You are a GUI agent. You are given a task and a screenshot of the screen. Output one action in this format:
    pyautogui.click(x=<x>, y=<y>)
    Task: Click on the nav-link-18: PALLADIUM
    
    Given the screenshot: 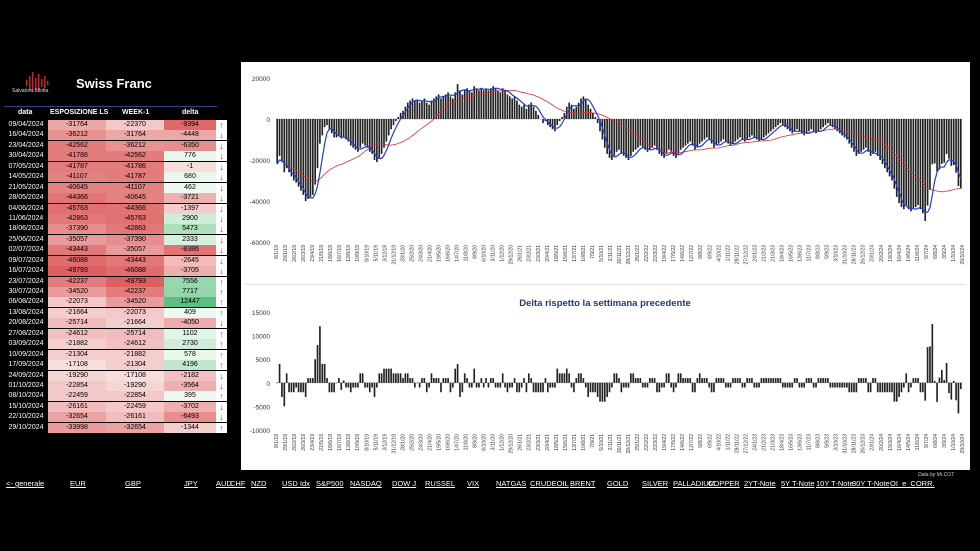 What is the action you would take?
    pyautogui.click(x=694, y=483)
    